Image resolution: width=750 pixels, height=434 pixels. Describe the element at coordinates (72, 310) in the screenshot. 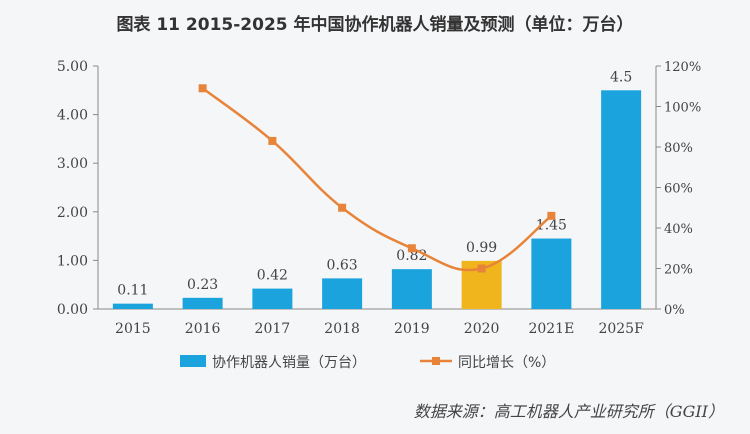

I see `left-axis-tick-label: 0.00` at that location.